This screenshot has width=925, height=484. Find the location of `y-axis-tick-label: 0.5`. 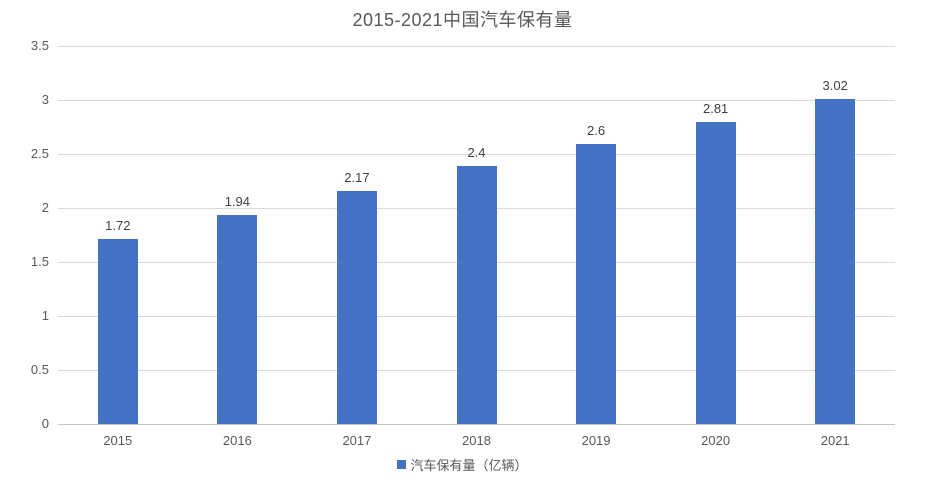

y-axis-tick-label: 0.5 is located at coordinates (39, 369).